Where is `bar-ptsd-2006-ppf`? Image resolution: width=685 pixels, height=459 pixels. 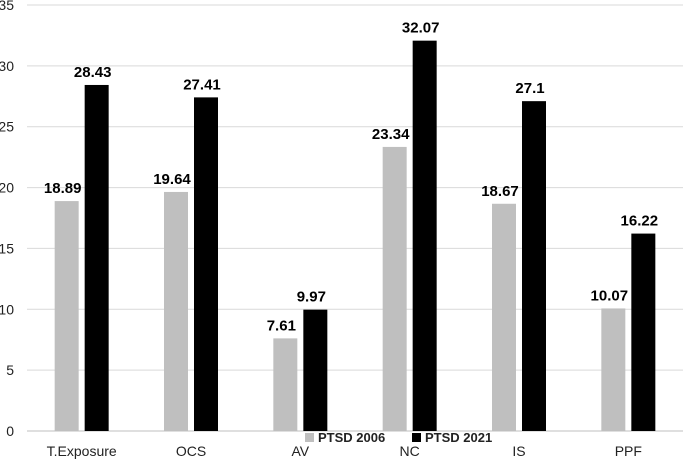
bar-ptsd-2006-ppf is located at coordinates (613, 369).